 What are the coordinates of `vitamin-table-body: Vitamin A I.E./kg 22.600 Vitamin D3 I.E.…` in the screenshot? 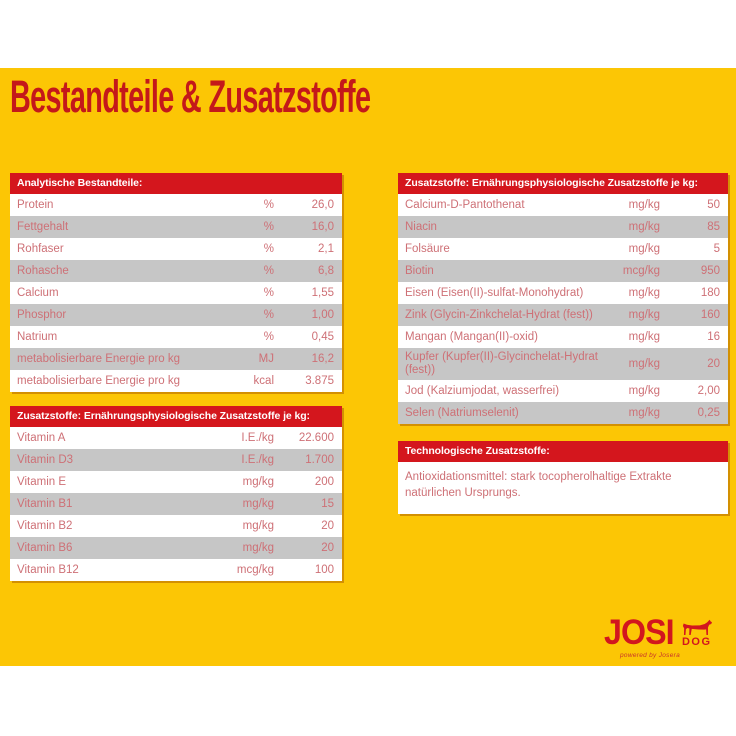 It's located at (176, 504).